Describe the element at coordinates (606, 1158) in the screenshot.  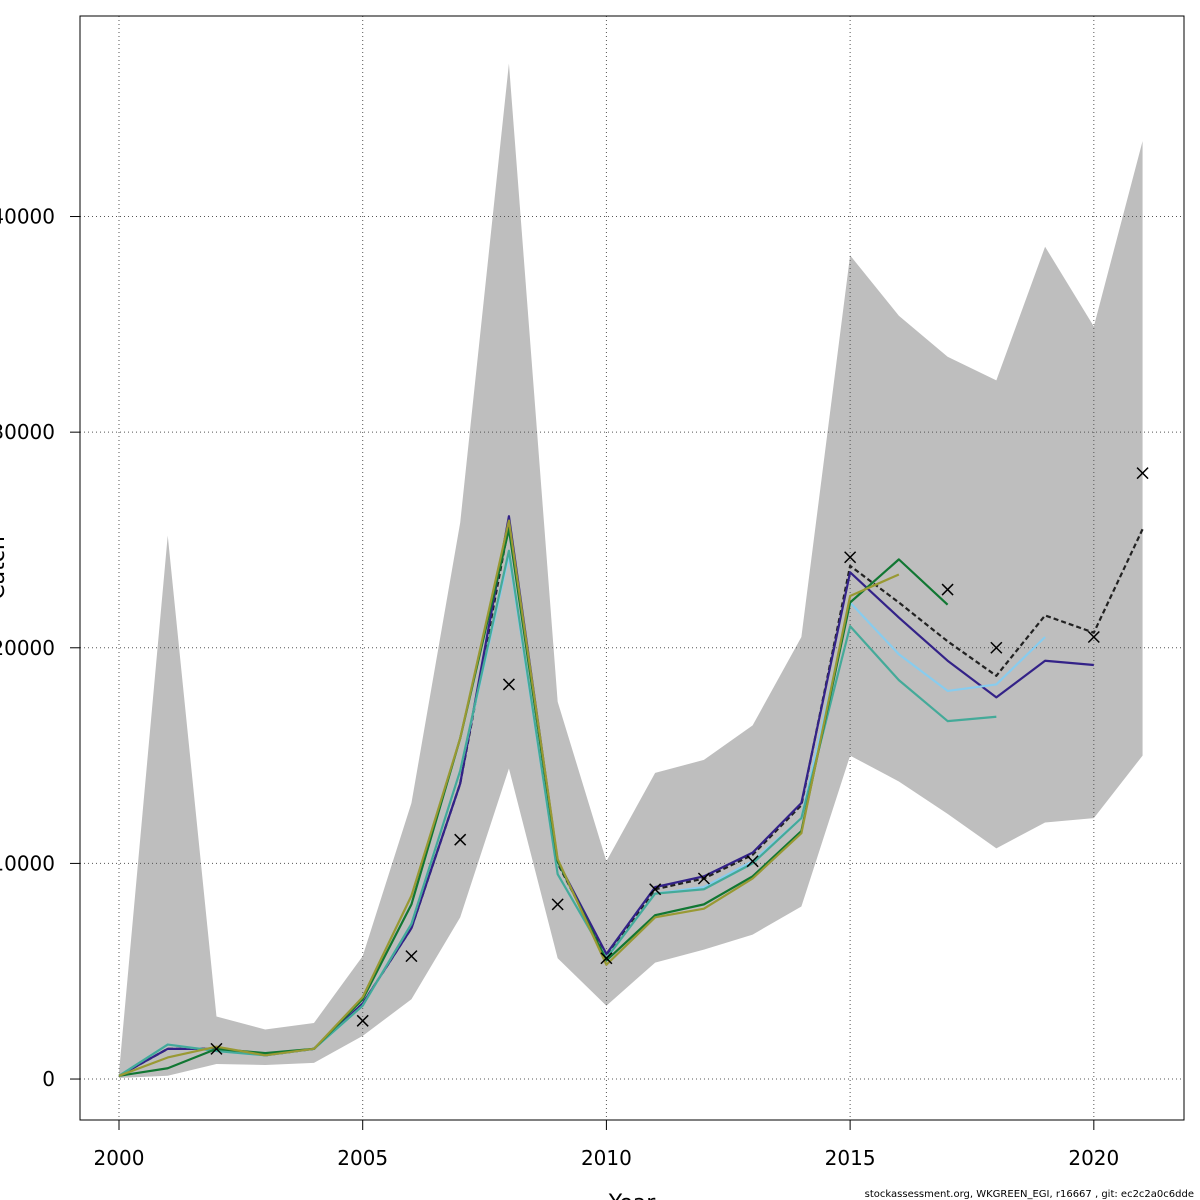
I see `x-tick-label: 2010` at that location.